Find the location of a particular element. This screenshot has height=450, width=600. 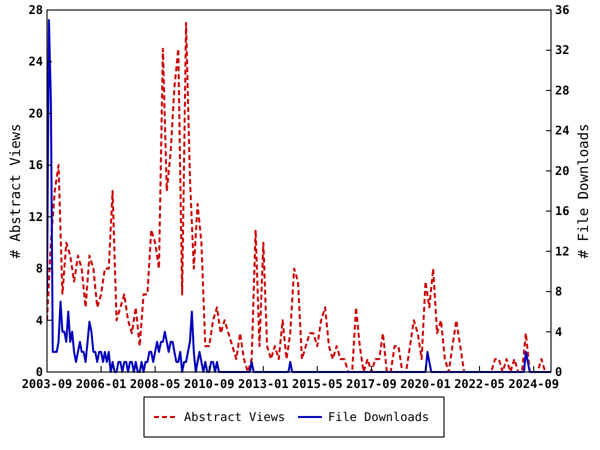

y-axis-title: # Abstract Views is located at coordinates (16, 191).